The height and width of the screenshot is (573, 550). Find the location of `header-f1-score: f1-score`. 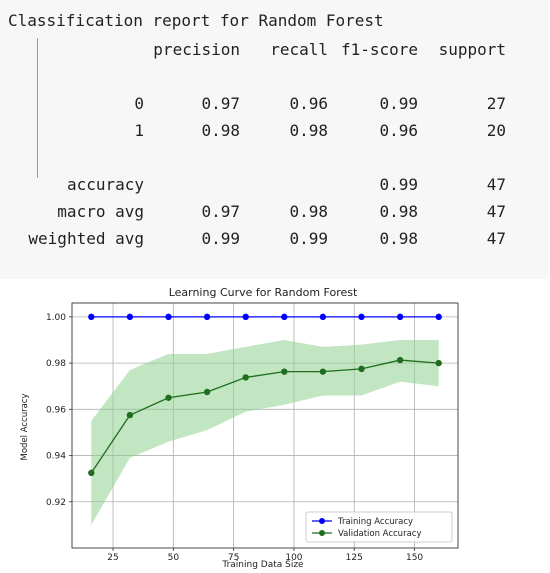

header-f1-score: f1-score is located at coordinates (379, 49).